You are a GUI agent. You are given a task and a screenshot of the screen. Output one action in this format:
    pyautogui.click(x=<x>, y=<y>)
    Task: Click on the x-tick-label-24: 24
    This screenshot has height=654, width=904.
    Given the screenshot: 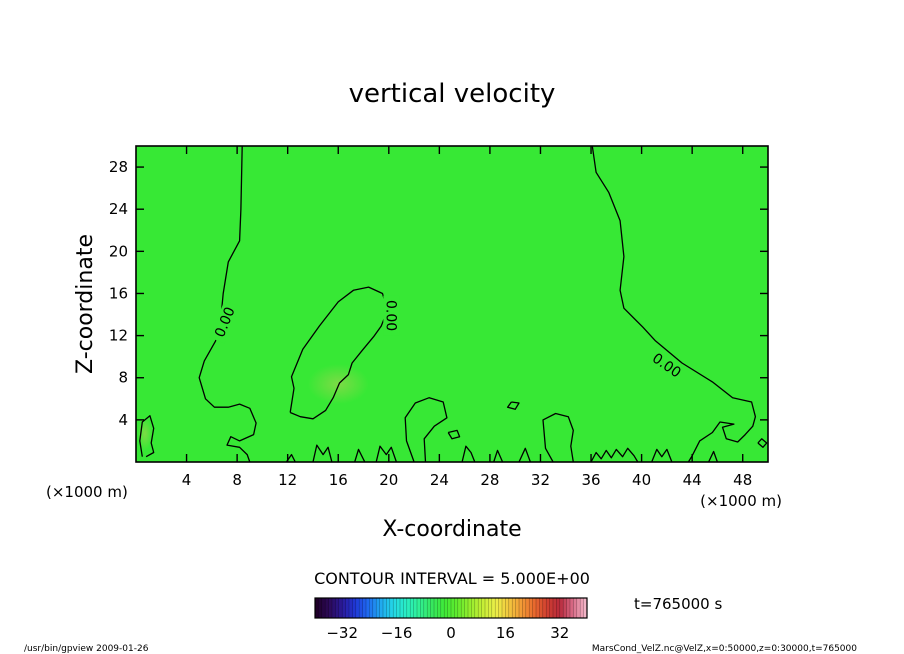 What is the action you would take?
    pyautogui.click(x=439, y=480)
    